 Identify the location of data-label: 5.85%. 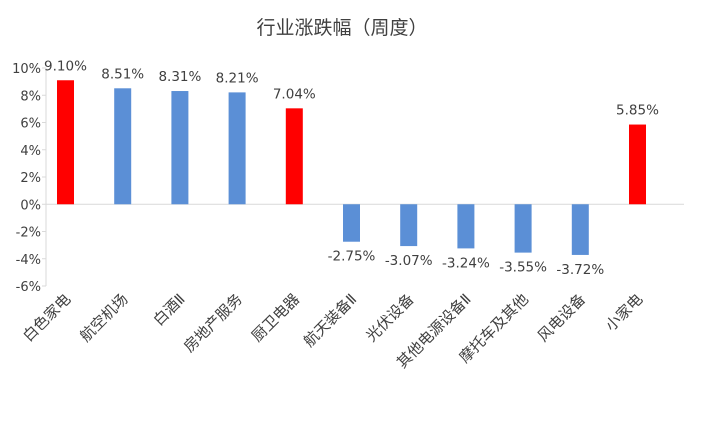
(637, 111).